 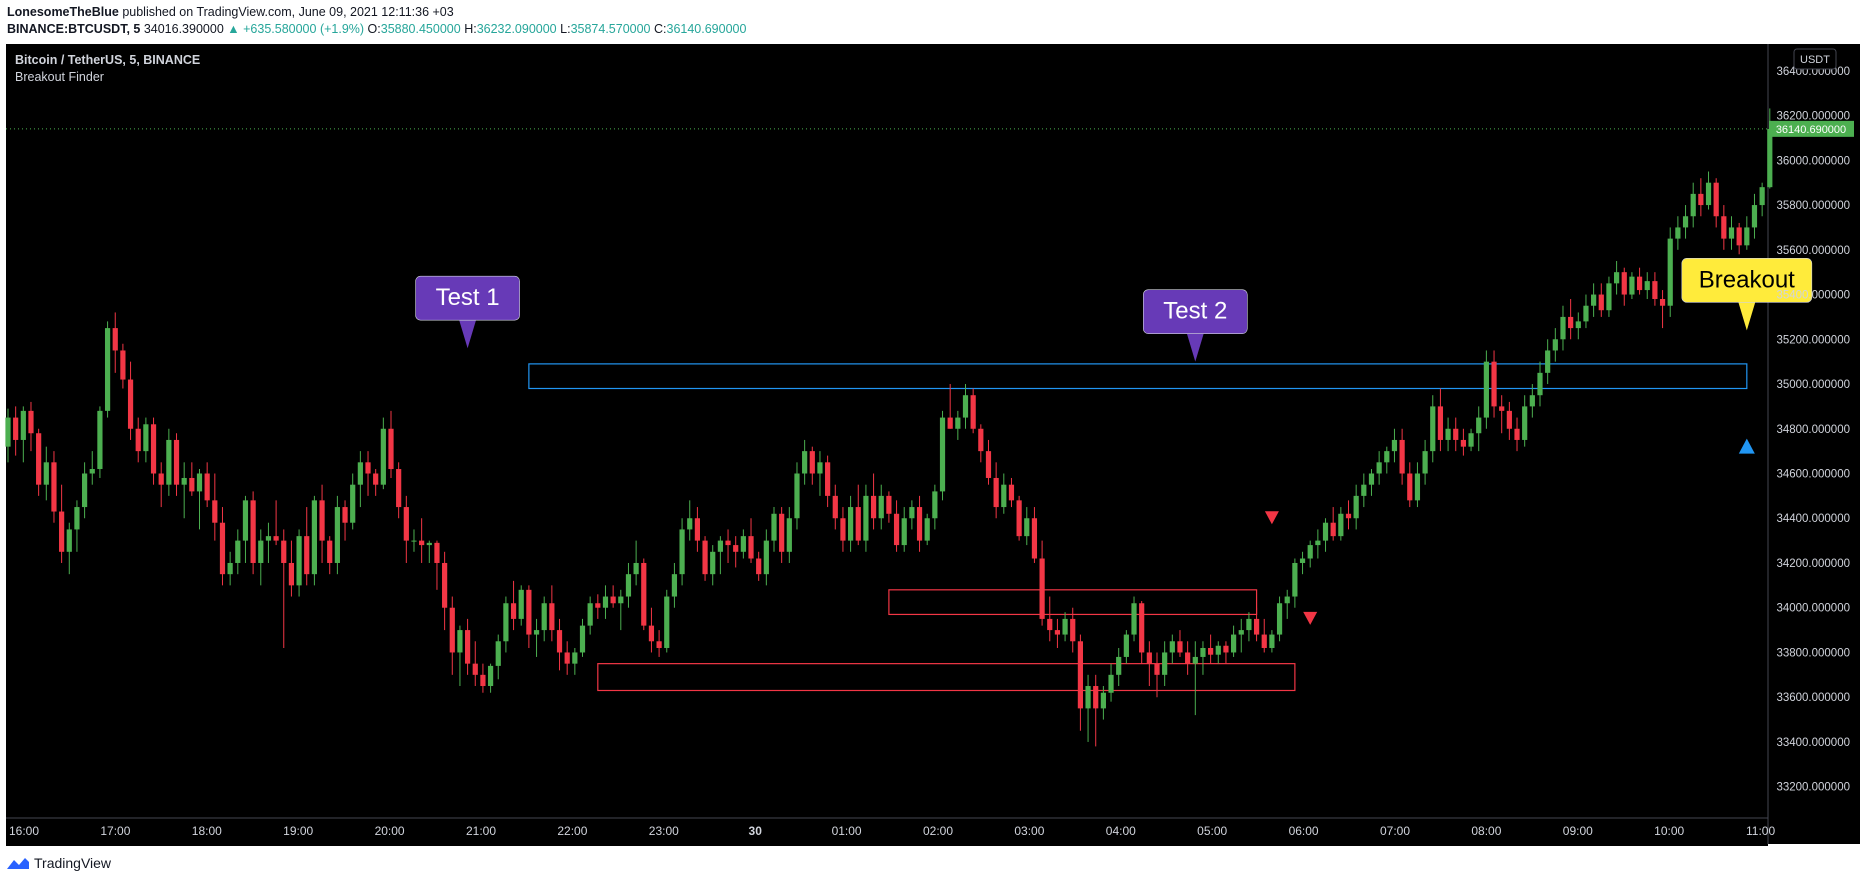 What do you see at coordinates (660, 29) in the screenshot?
I see `close-label: C:` at bounding box center [660, 29].